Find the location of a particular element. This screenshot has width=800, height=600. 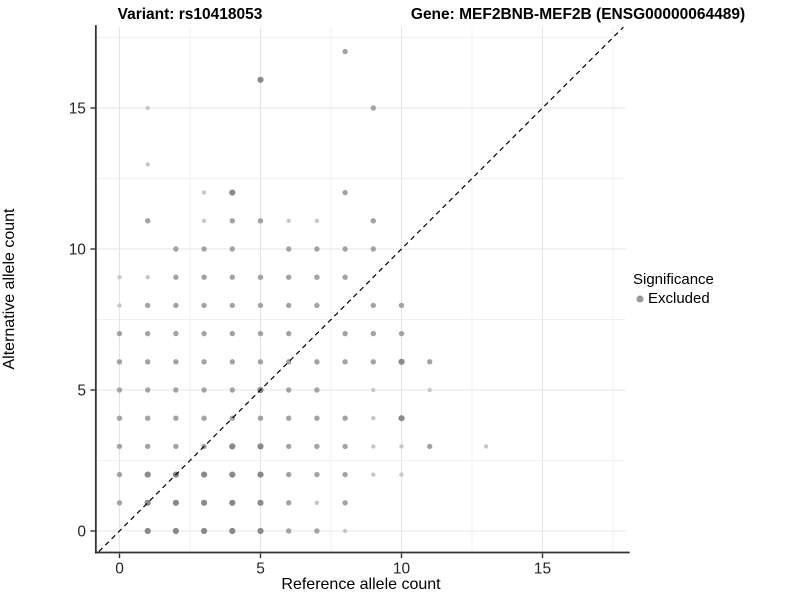

legend-key is located at coordinates (640, 299).